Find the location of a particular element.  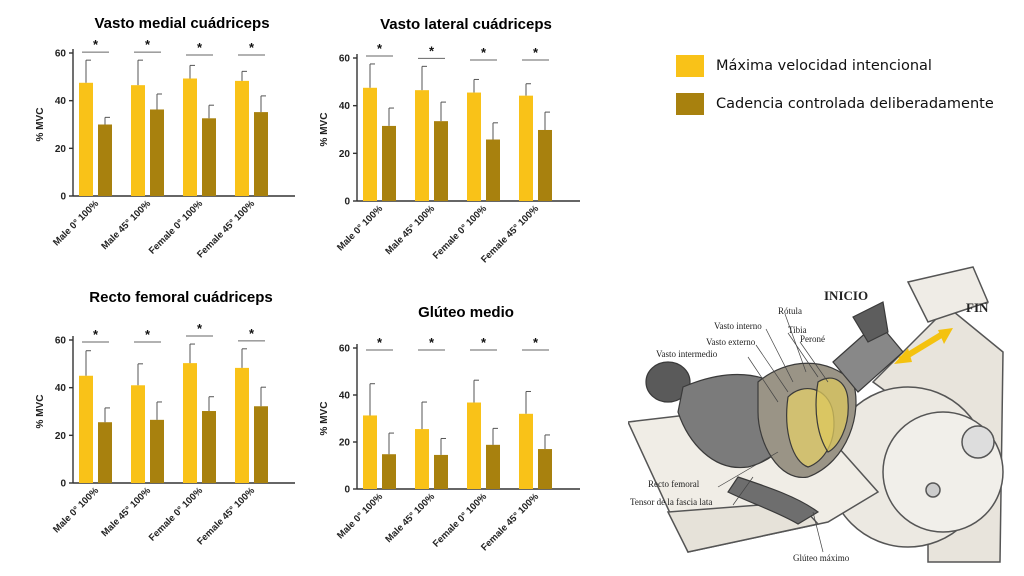

movement-arrow is located at coordinates (923, 346).